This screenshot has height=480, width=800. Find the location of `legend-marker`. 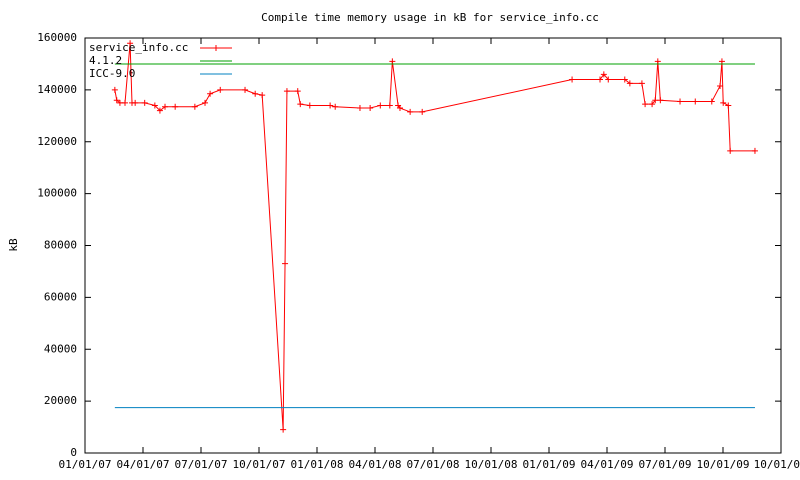

legend-marker is located at coordinates (216, 48).